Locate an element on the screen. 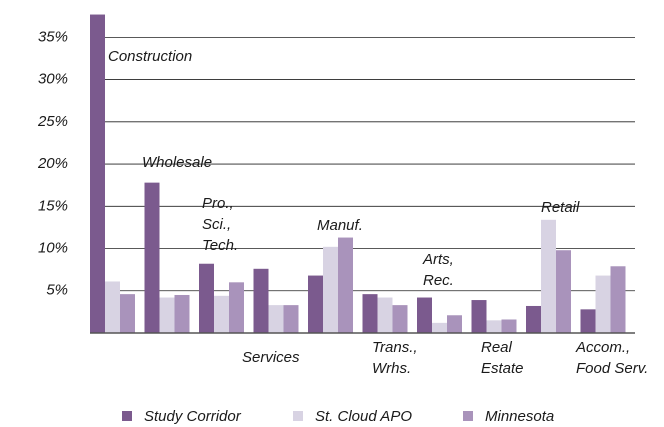  legend-label: Minnesota is located at coordinates (519, 416).